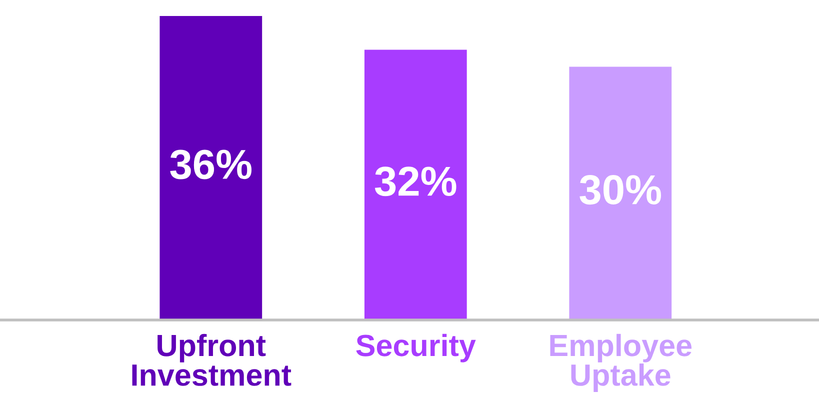 This screenshot has height=419, width=819. Describe the element at coordinates (620, 190) in the screenshot. I see `data-label: 30%` at that location.